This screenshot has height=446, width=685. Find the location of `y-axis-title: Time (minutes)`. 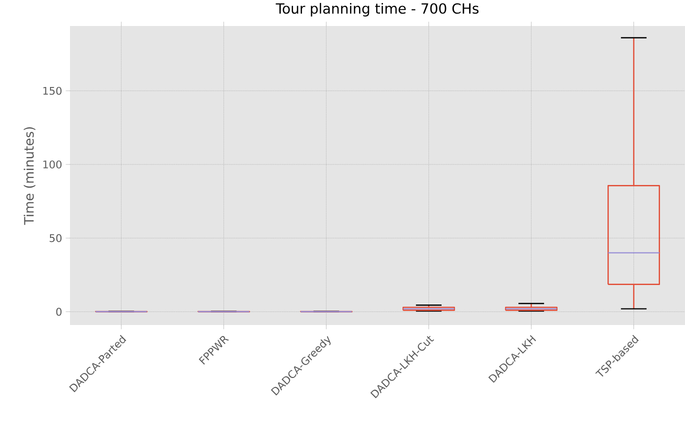

y-axis-title: Time (minutes) is located at coordinates (30, 176).